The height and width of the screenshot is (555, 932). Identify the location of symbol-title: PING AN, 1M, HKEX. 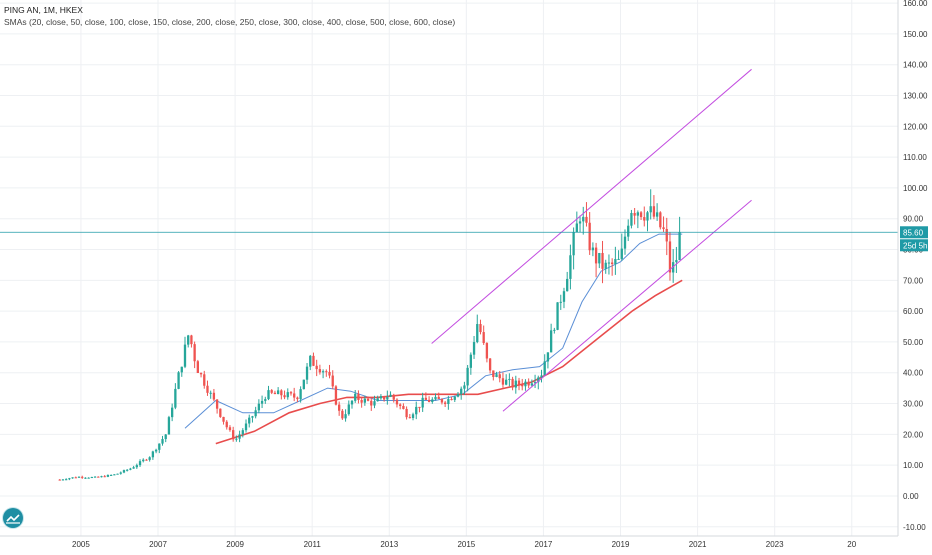
(43, 10).